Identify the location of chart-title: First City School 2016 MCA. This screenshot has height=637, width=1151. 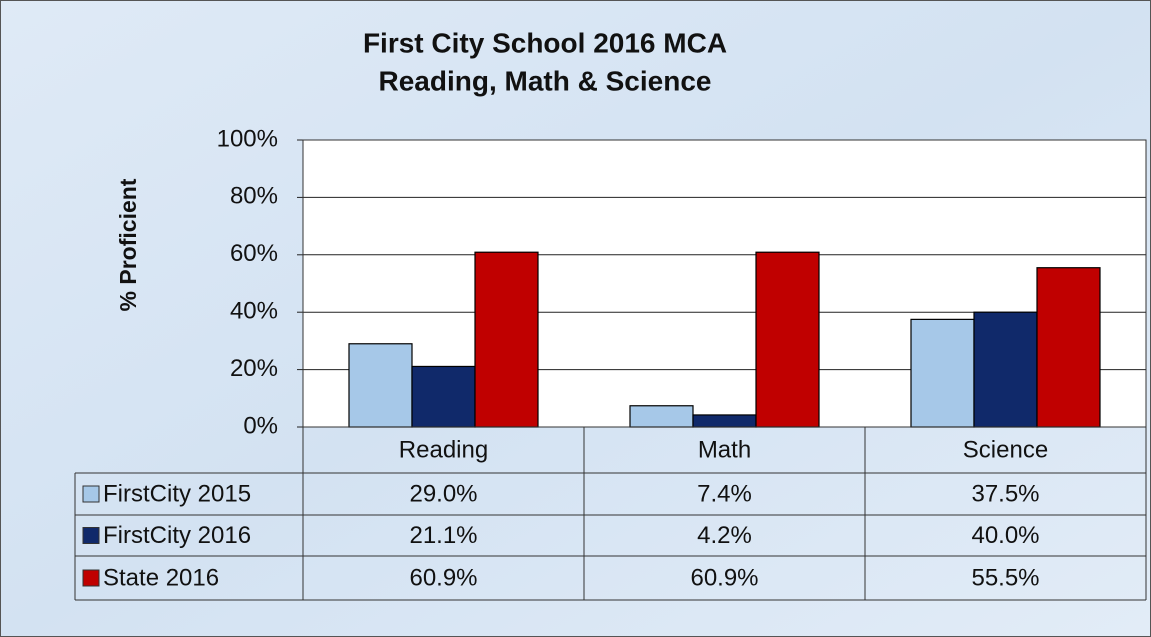
(545, 42).